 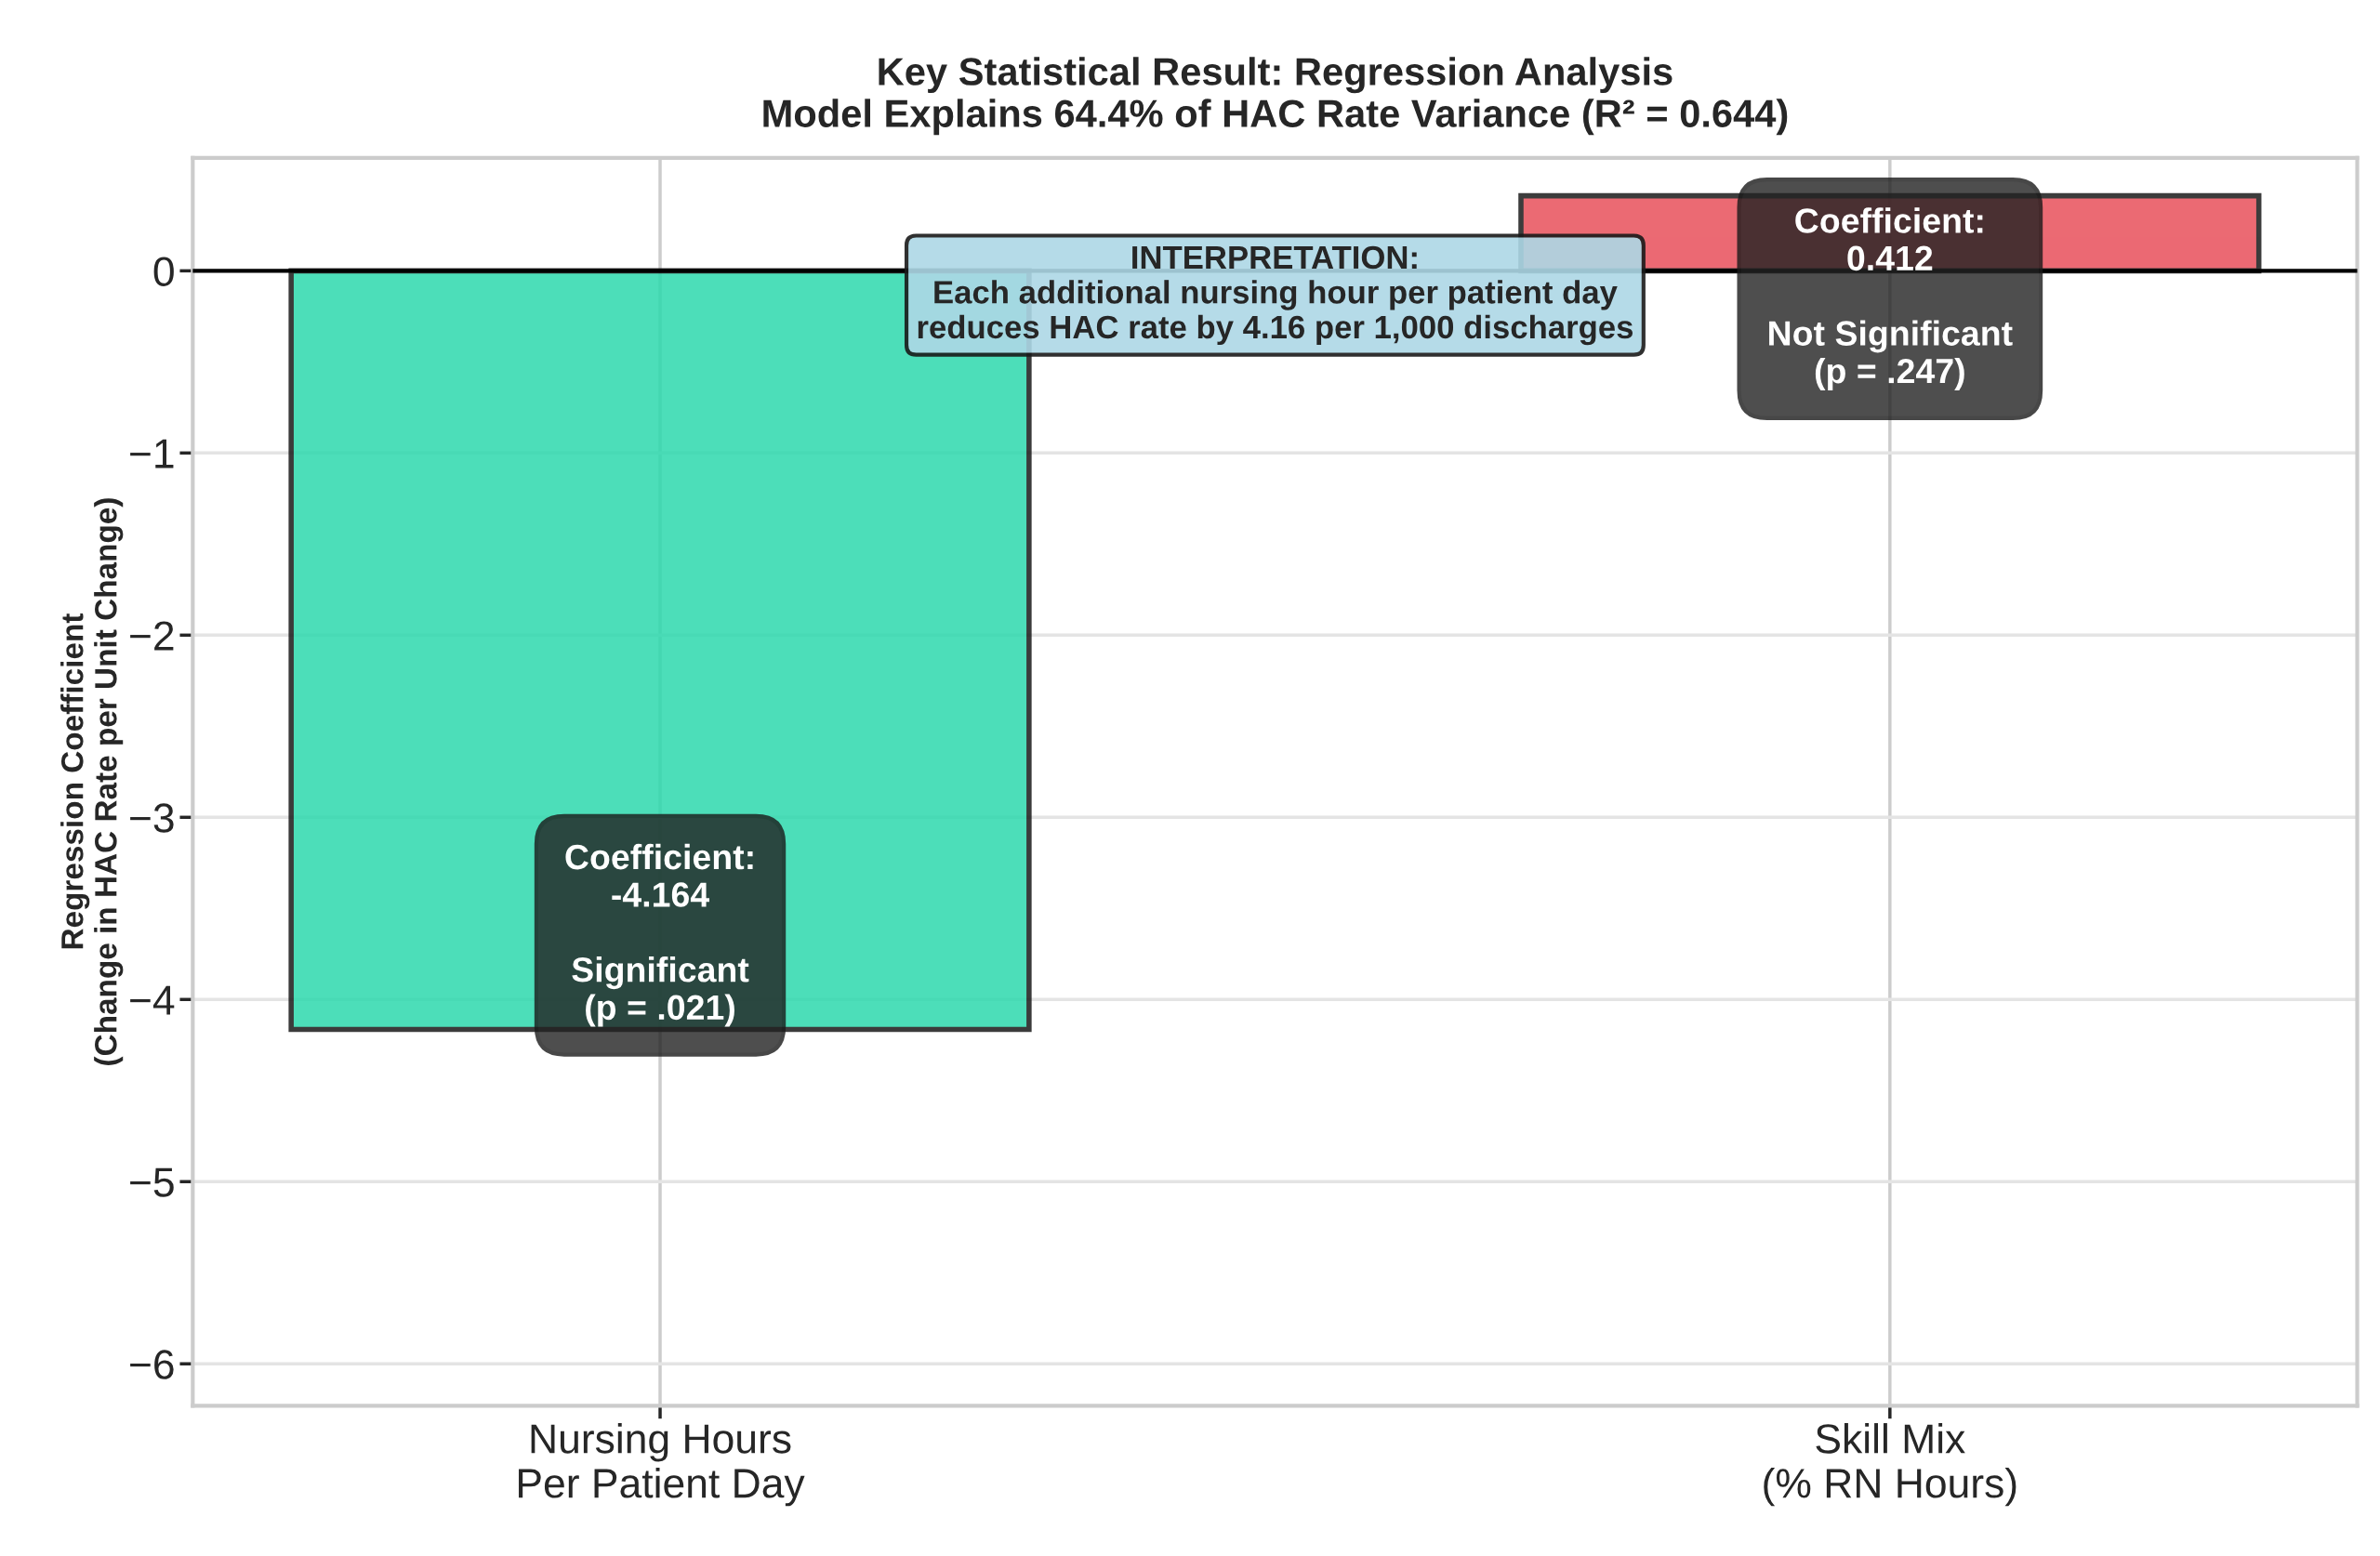 What do you see at coordinates (152, 1364) in the screenshot?
I see `y-tick-label: −6` at bounding box center [152, 1364].